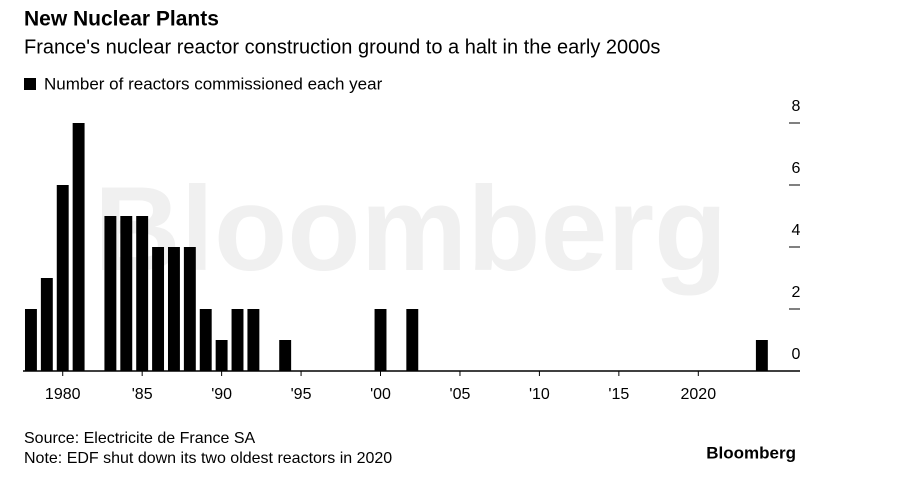 The image size is (922, 478). Describe the element at coordinates (121, 19) in the screenshot. I see `chart-title: New Nuclear Plants` at that location.